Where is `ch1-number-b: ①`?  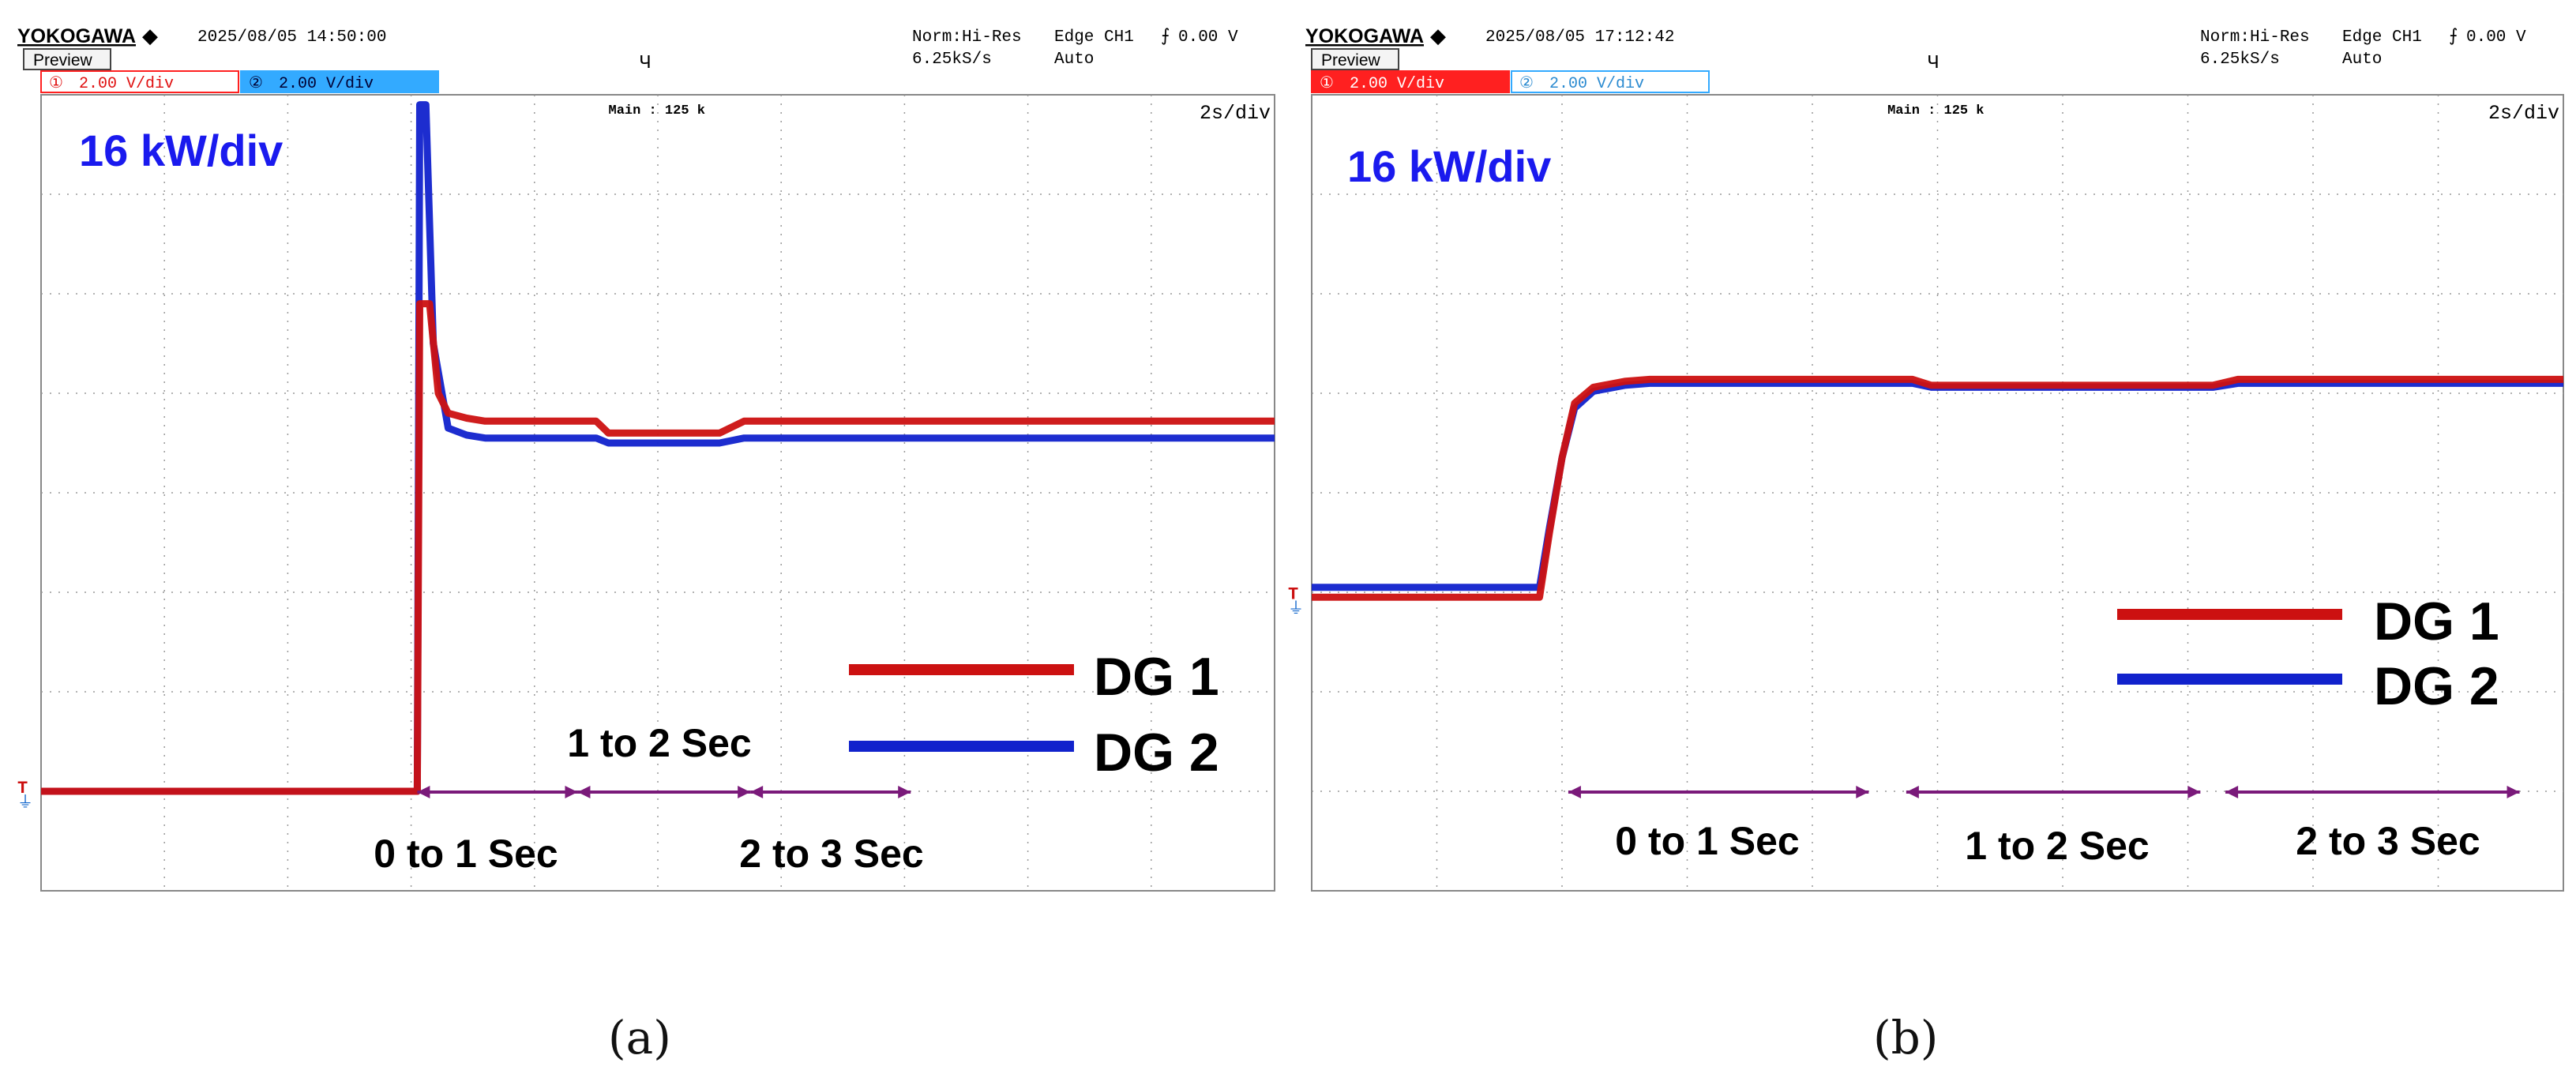 ch1-number-b: ① is located at coordinates (1327, 84).